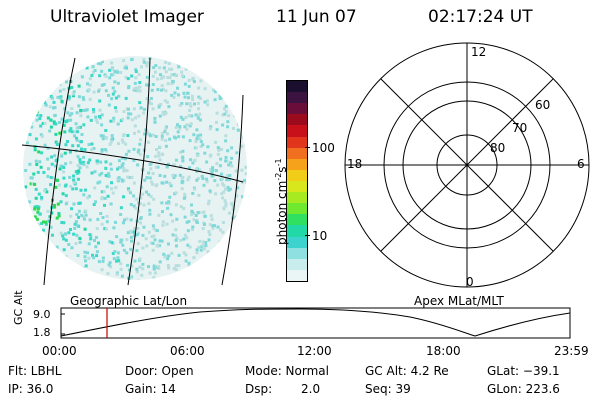 This screenshot has width=600, height=400. I want to click on altitude-xtick: 18:00, so click(443, 351).